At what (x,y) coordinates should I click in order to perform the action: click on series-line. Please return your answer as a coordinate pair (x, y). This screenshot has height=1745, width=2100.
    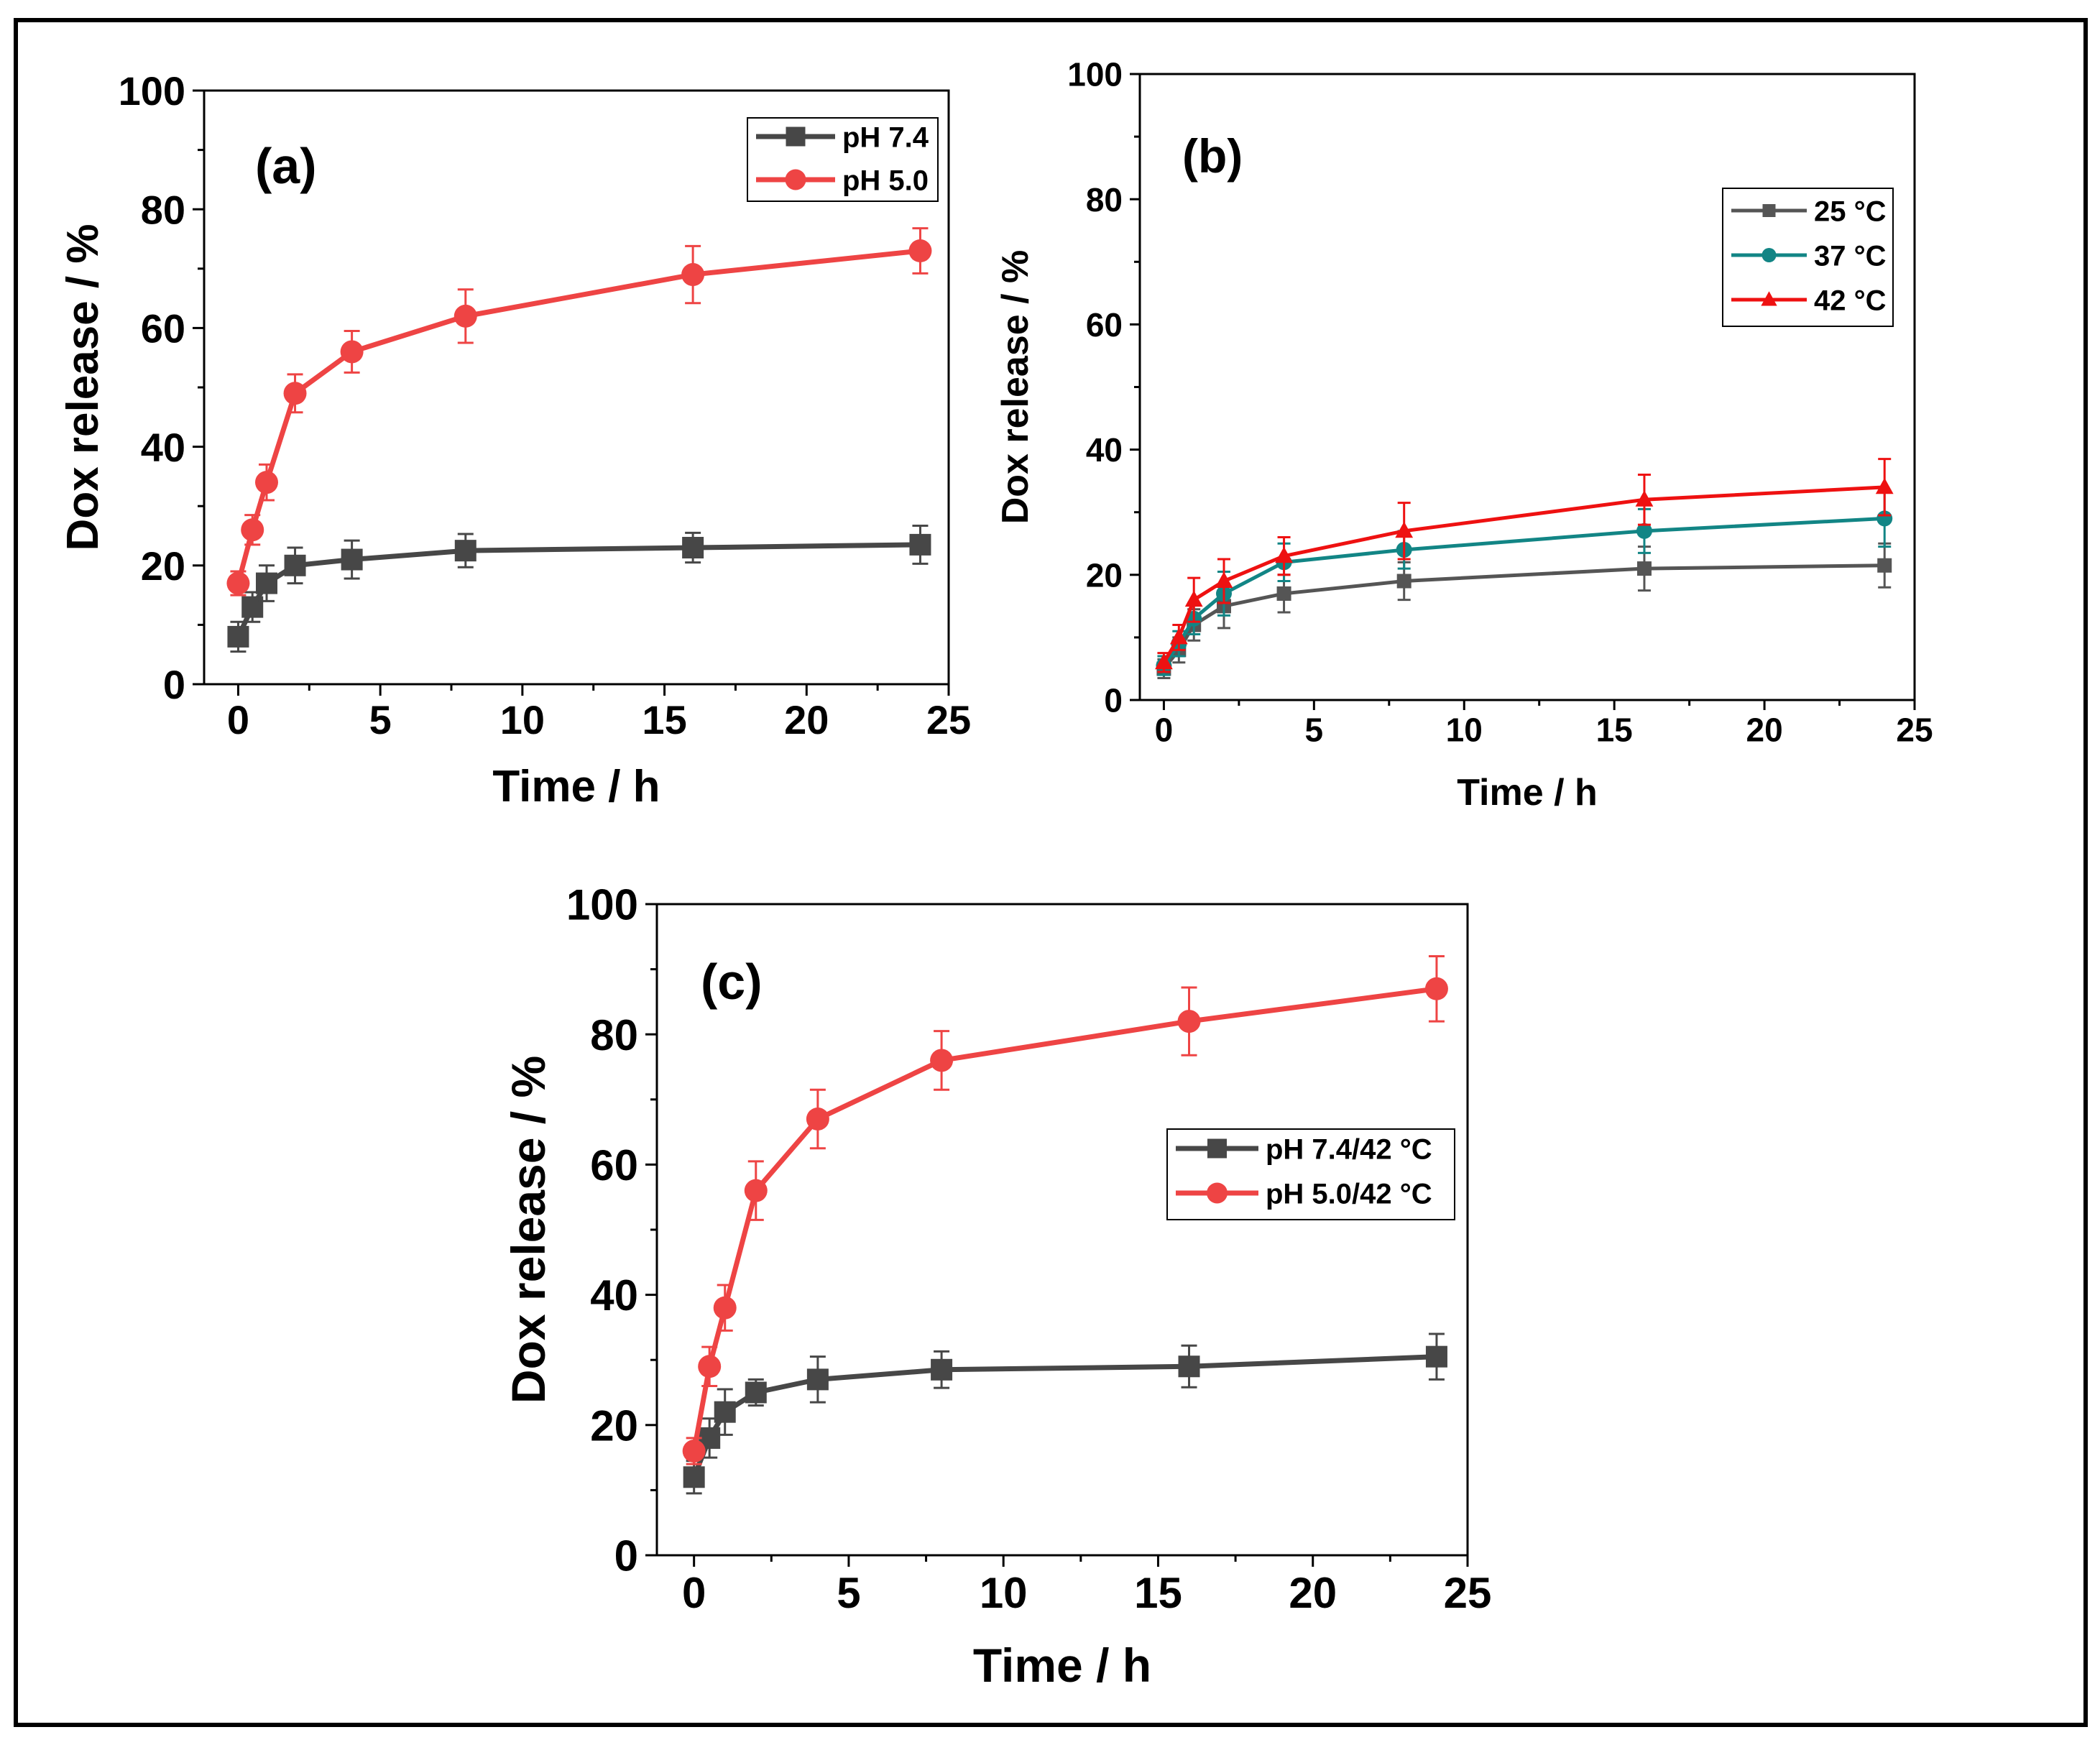
    Looking at the image, I should click on (1523, 574).